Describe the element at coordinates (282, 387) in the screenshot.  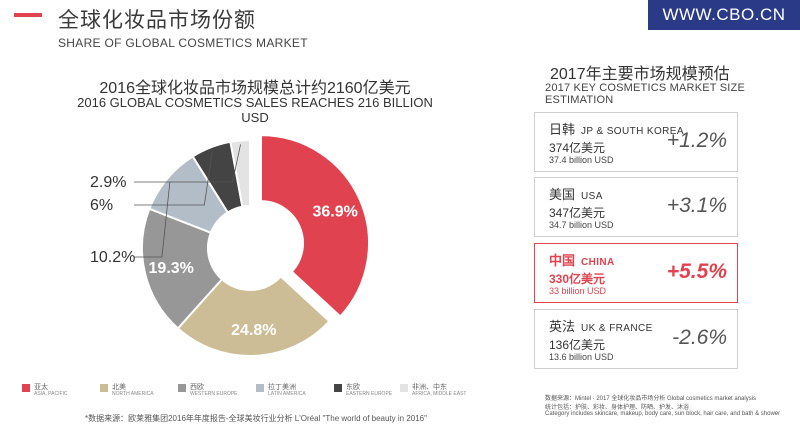
I see `legend-label: 拉丁美洲` at that location.